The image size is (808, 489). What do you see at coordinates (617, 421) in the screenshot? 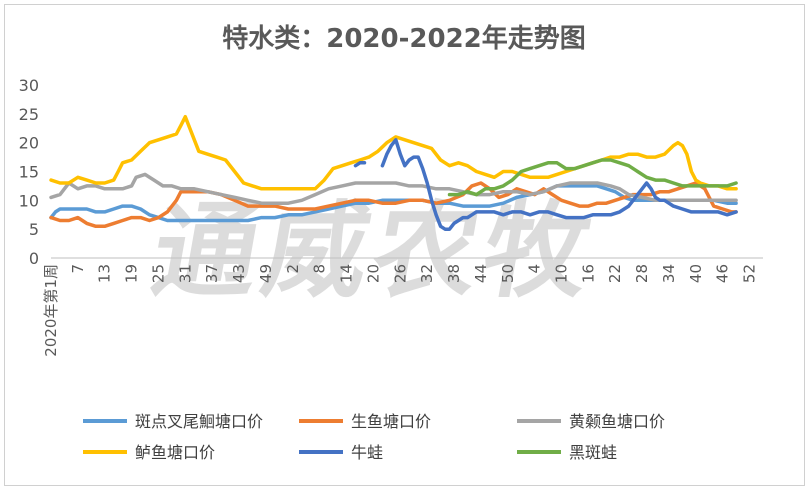
I see `legend-label-3: 黄颡鱼塘口价` at bounding box center [617, 421].